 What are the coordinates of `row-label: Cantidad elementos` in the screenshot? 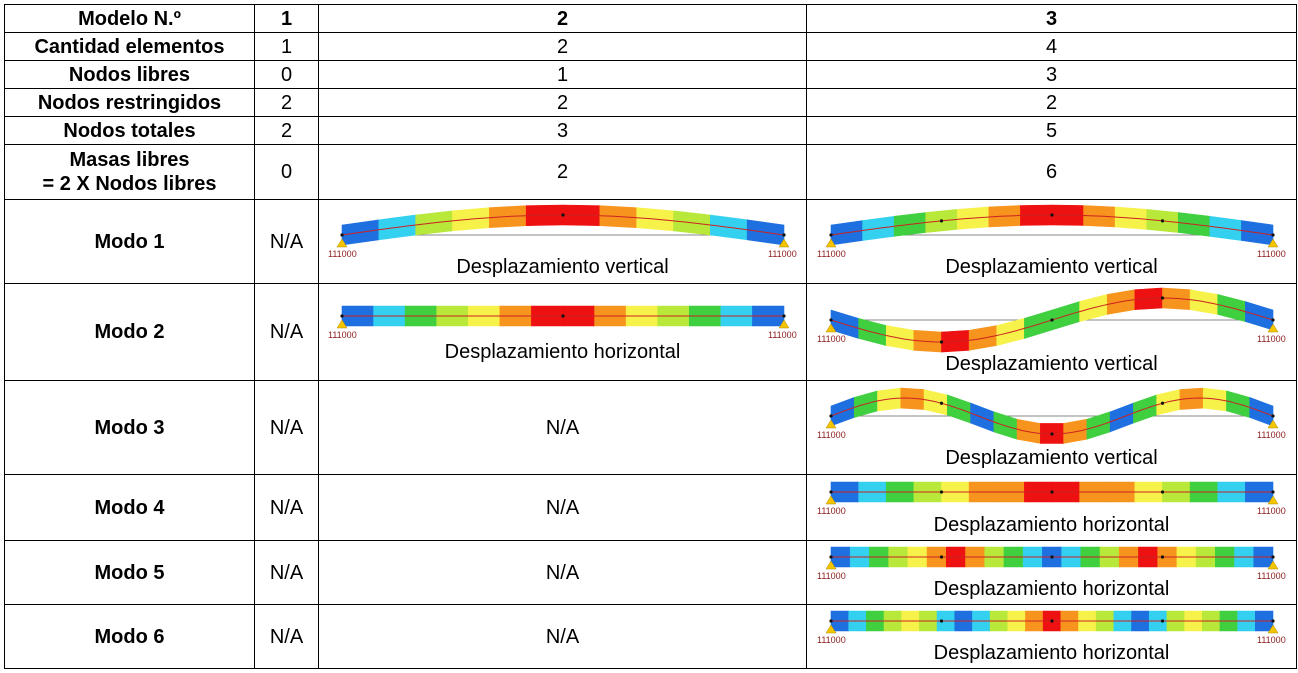 It's located at (129, 46).